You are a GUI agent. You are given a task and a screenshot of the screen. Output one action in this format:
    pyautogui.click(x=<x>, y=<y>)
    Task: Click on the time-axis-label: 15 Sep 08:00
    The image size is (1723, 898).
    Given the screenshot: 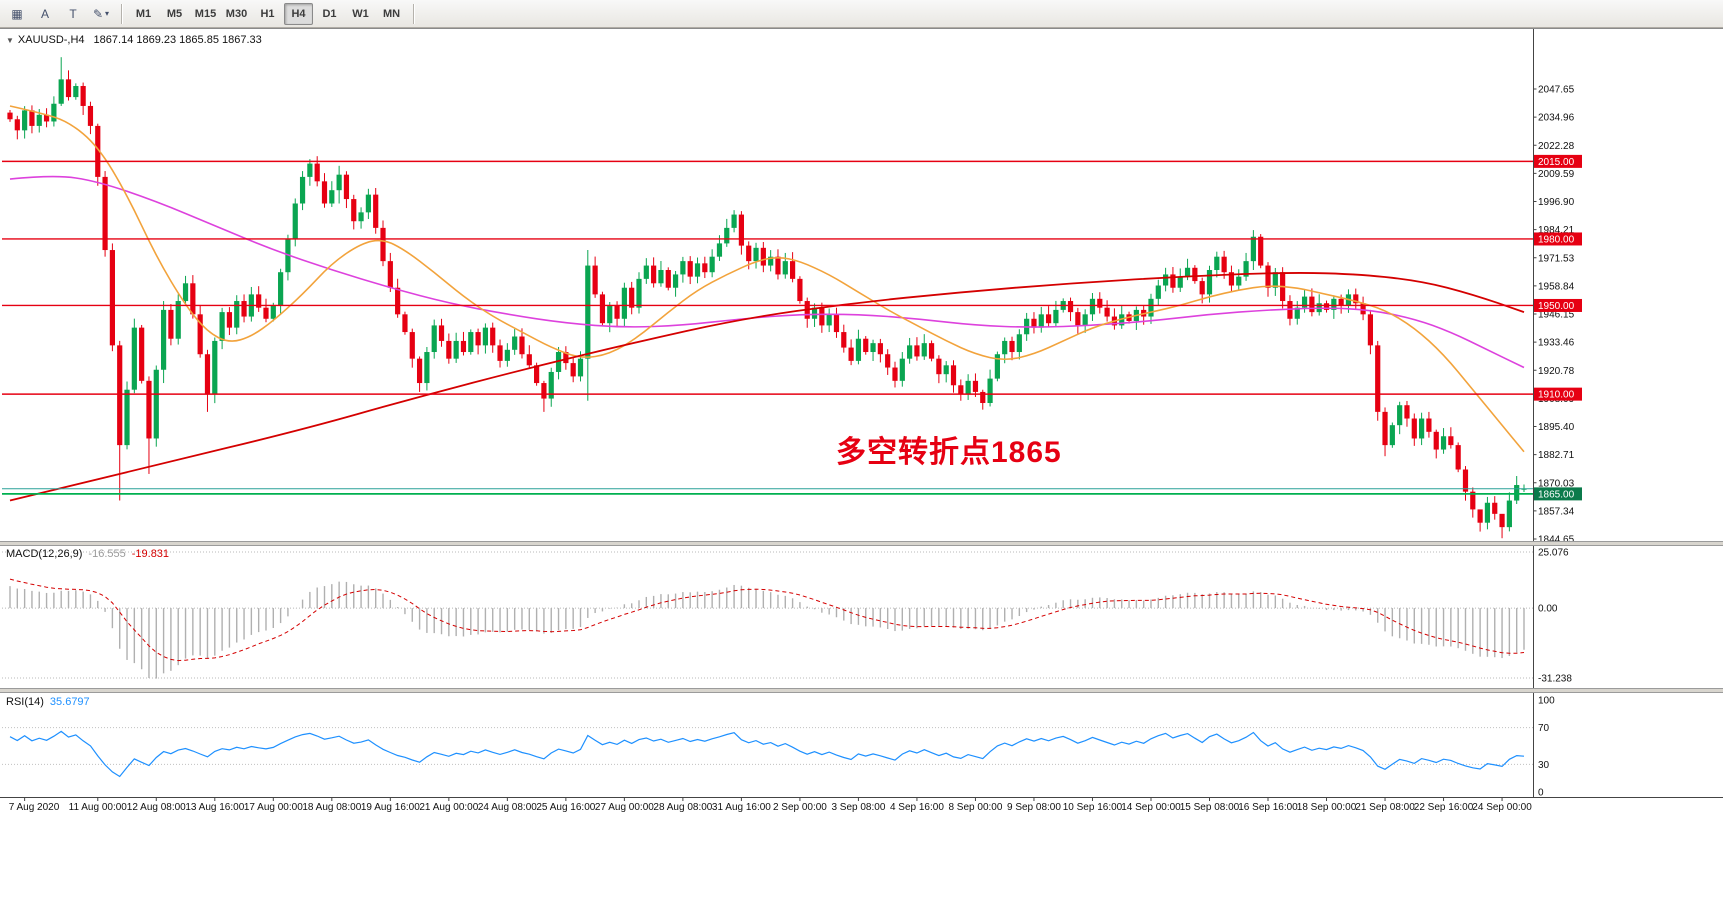 What is the action you would take?
    pyautogui.click(x=1210, y=807)
    